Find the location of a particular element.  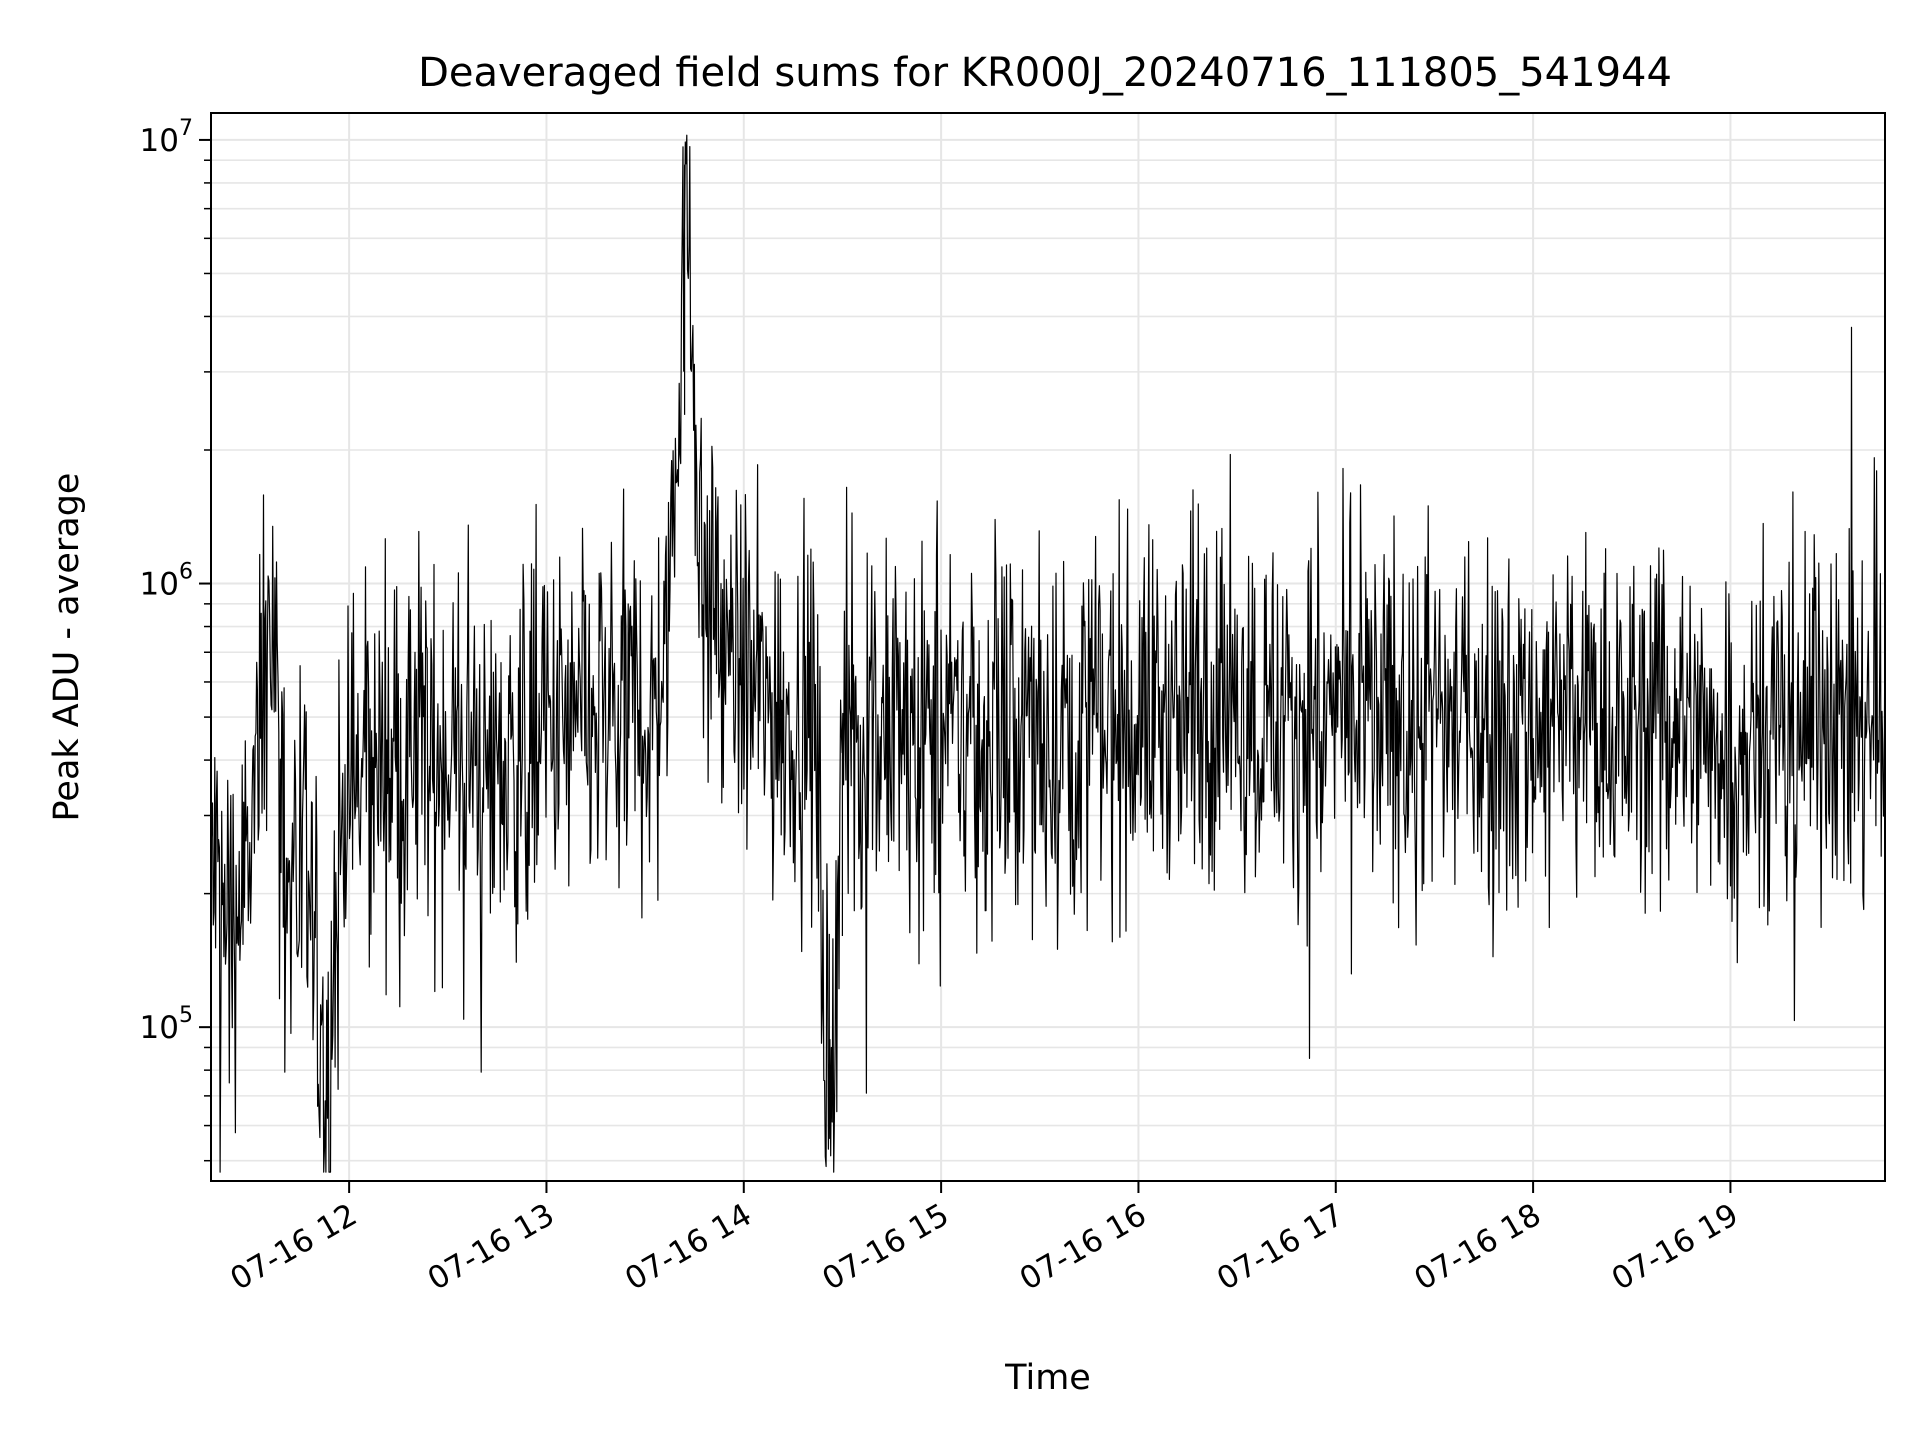

y-tick-label: 10⁶ is located at coordinates (166, 581).